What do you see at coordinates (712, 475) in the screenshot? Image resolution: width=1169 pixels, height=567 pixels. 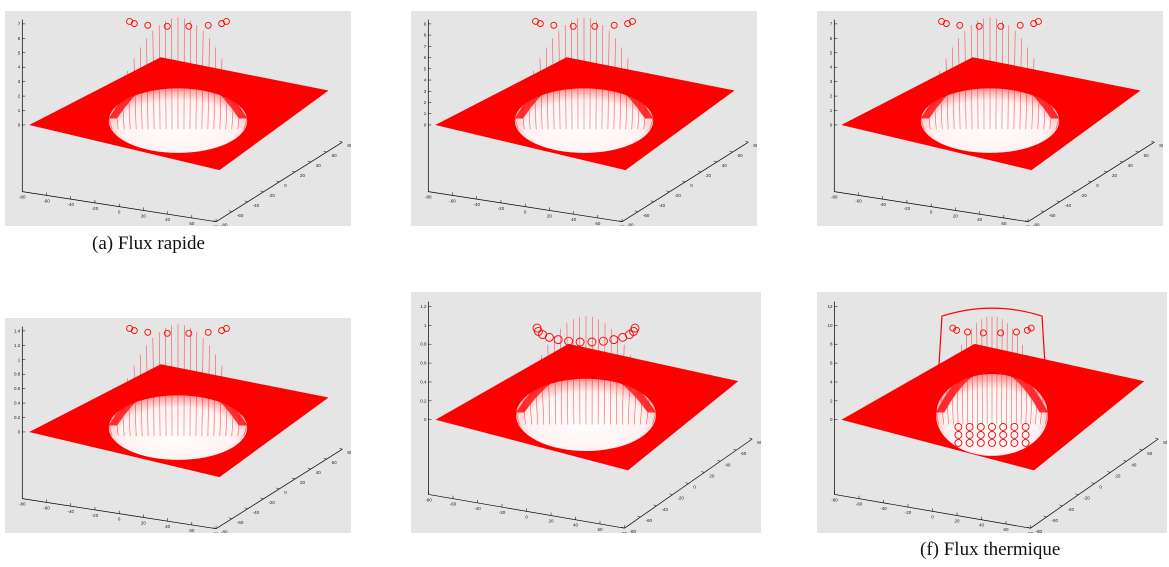 I see `y-tick-label: 20` at bounding box center [712, 475].